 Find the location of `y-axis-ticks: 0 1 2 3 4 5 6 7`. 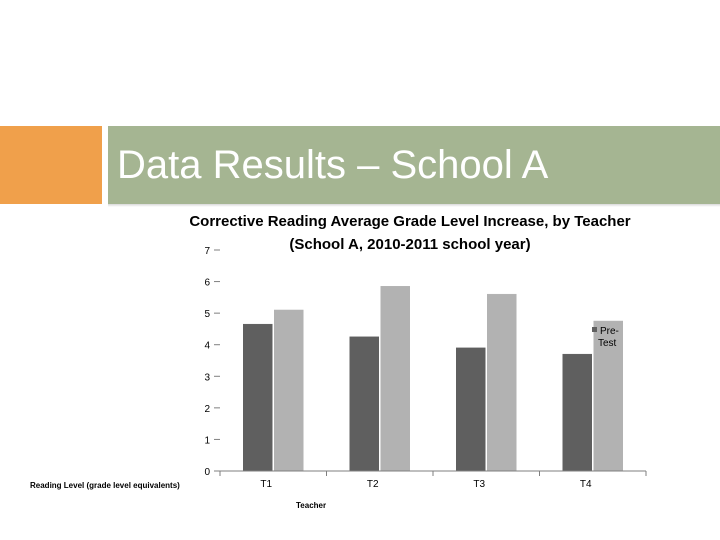

y-axis-ticks: 0 1 2 3 4 5 6 7 is located at coordinates (212, 362).